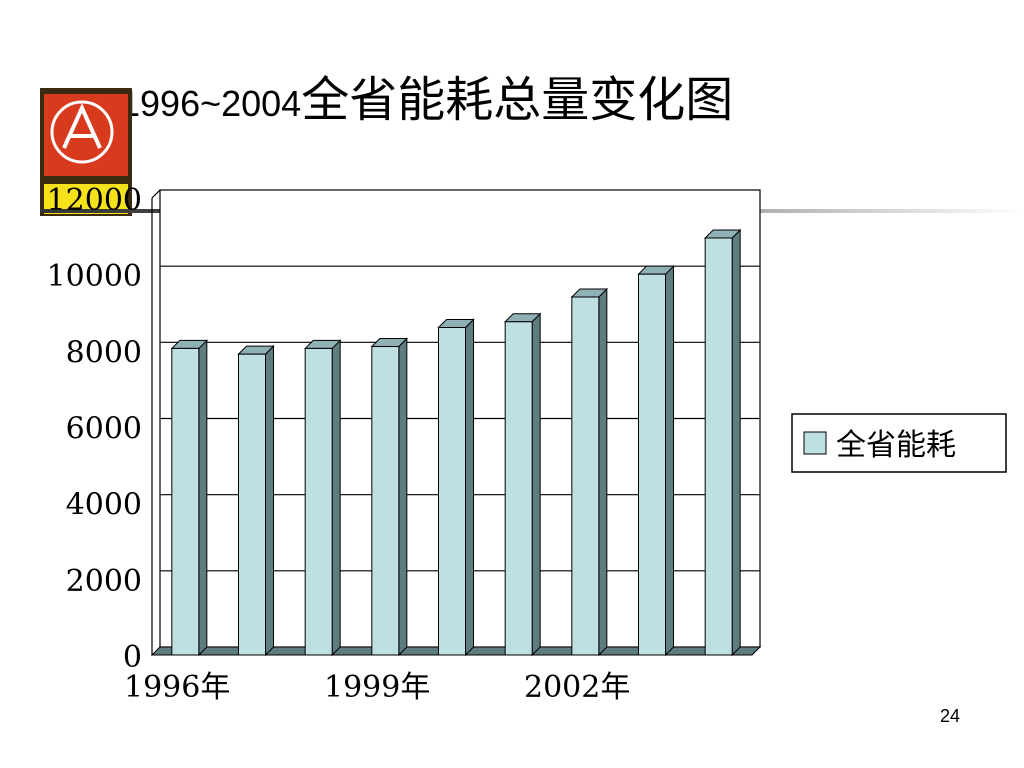 The width and height of the screenshot is (1024, 768). I want to click on logo-image, so click(86, 152).